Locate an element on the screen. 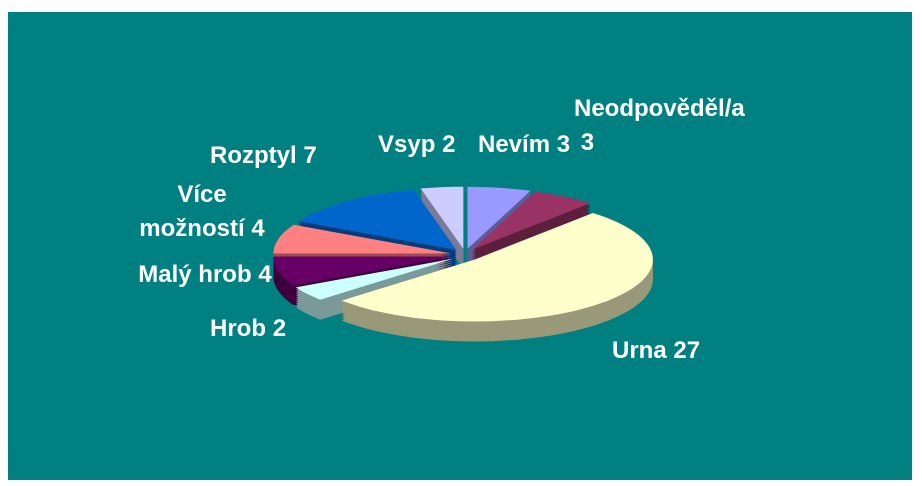 The width and height of the screenshot is (922, 486). category-name: Hrob is located at coordinates (238, 328).